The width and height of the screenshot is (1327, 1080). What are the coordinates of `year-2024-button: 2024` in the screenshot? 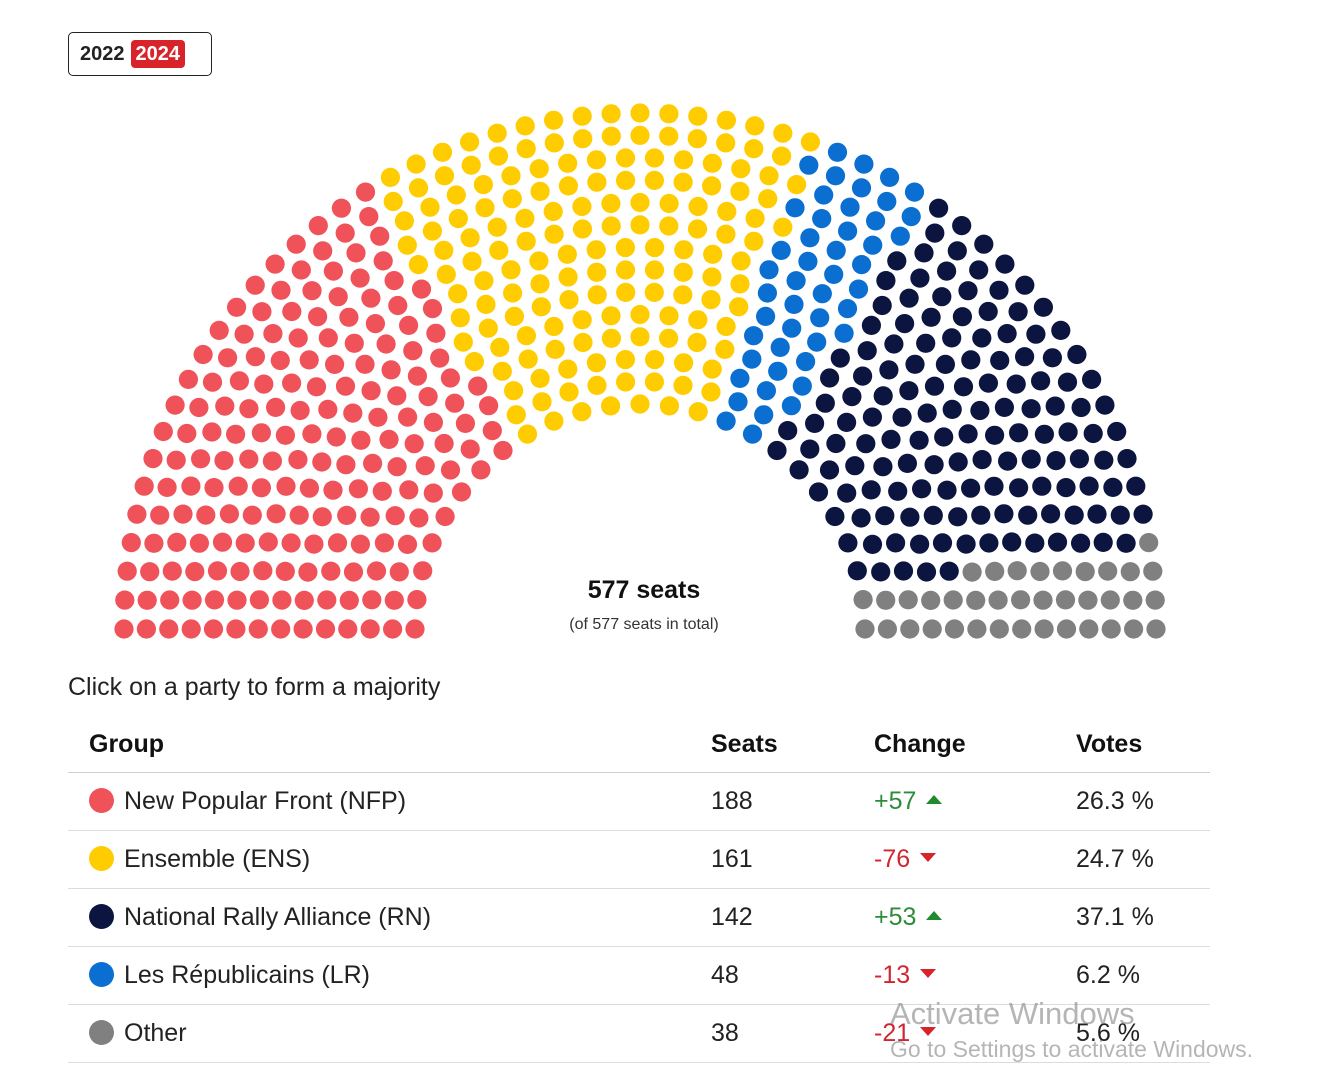 It's located at (157, 54).